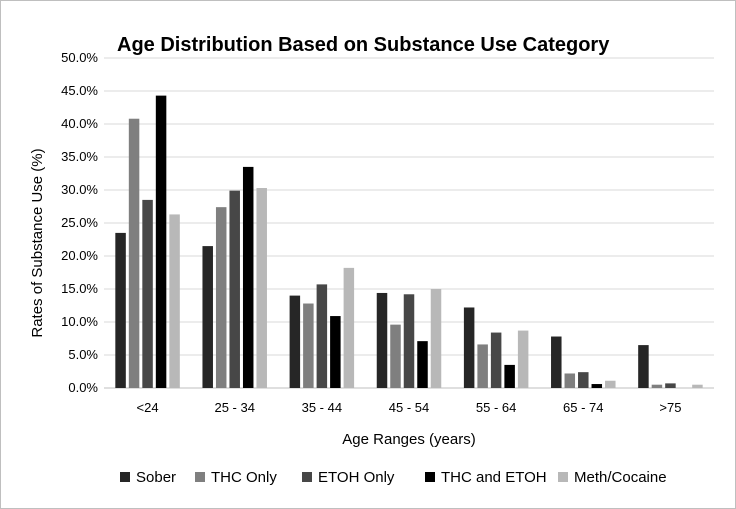 Image resolution: width=736 pixels, height=509 pixels. I want to click on x-tick-label: 35 - 44, so click(322, 407).